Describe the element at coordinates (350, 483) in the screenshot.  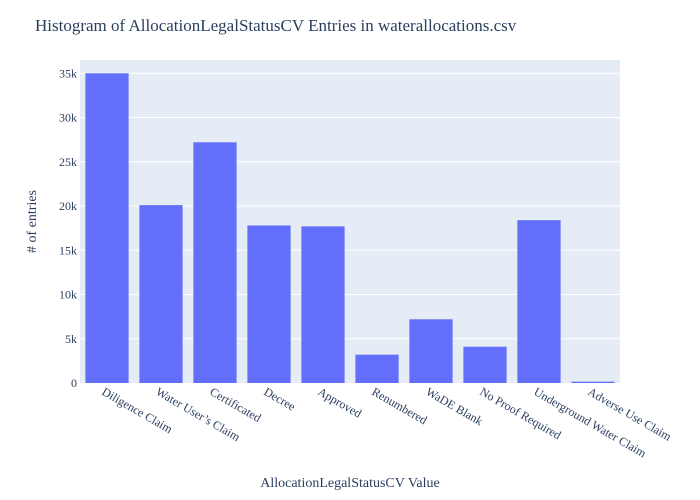
I see `x-axis-title: AllocationLegalStatusCV Value` at that location.